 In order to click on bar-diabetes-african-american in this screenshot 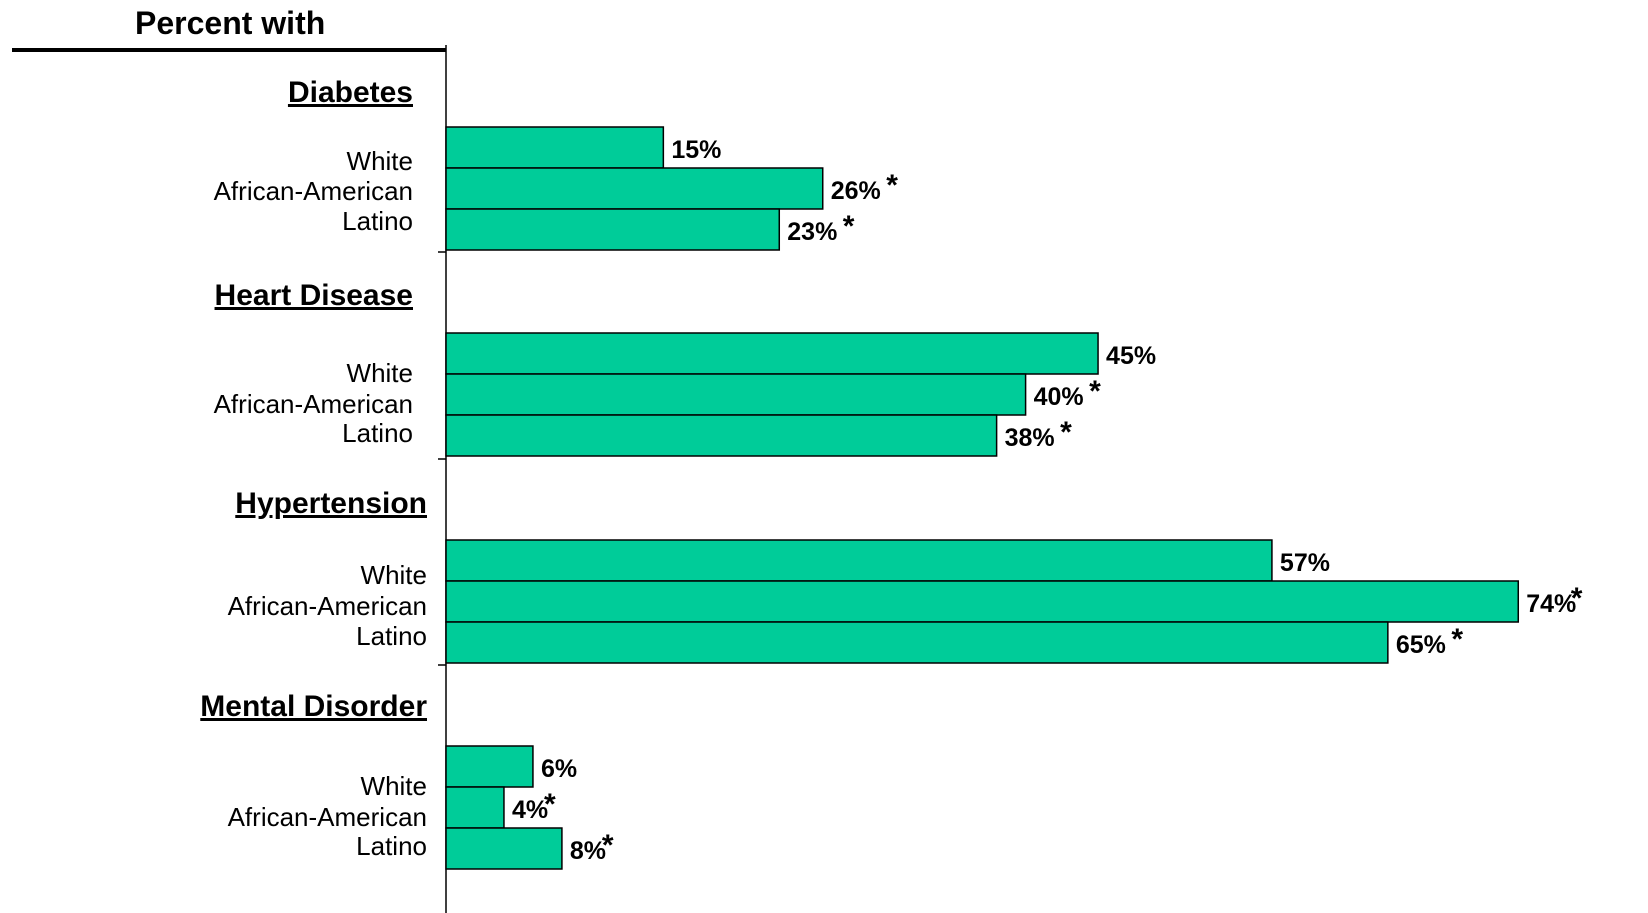, I will do `click(634, 188)`.